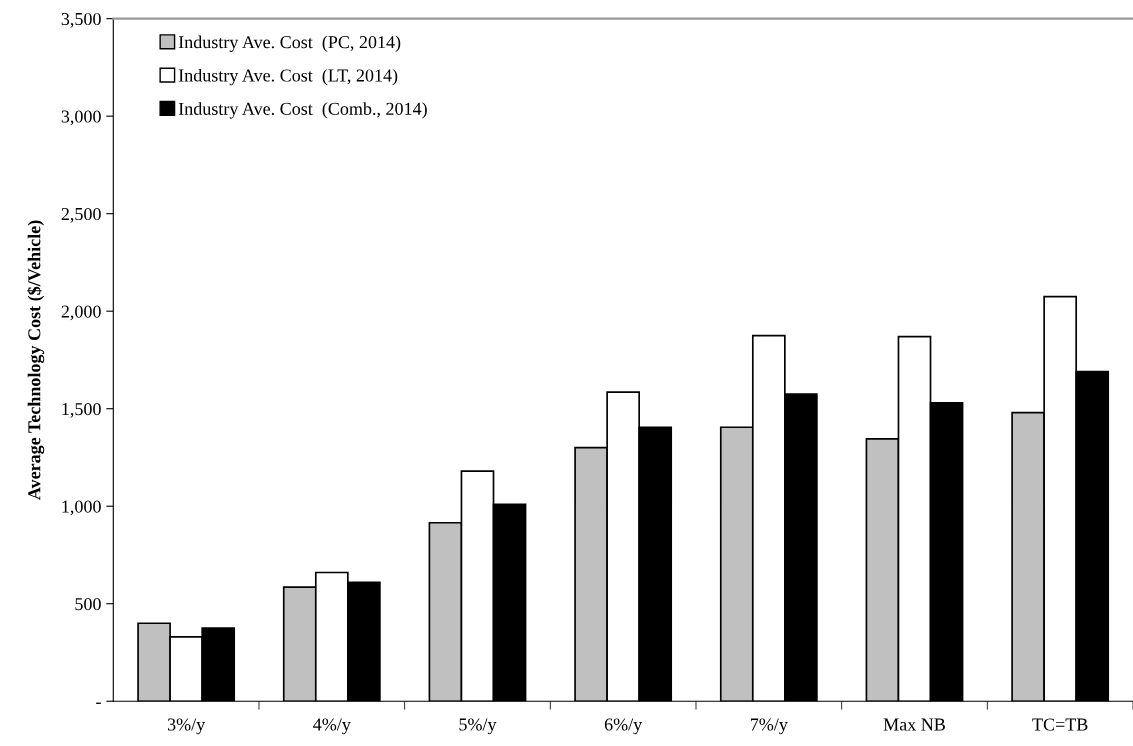 The height and width of the screenshot is (746, 1133). Describe the element at coordinates (769, 726) in the screenshot. I see `x-tick-label: 7%/y` at that location.